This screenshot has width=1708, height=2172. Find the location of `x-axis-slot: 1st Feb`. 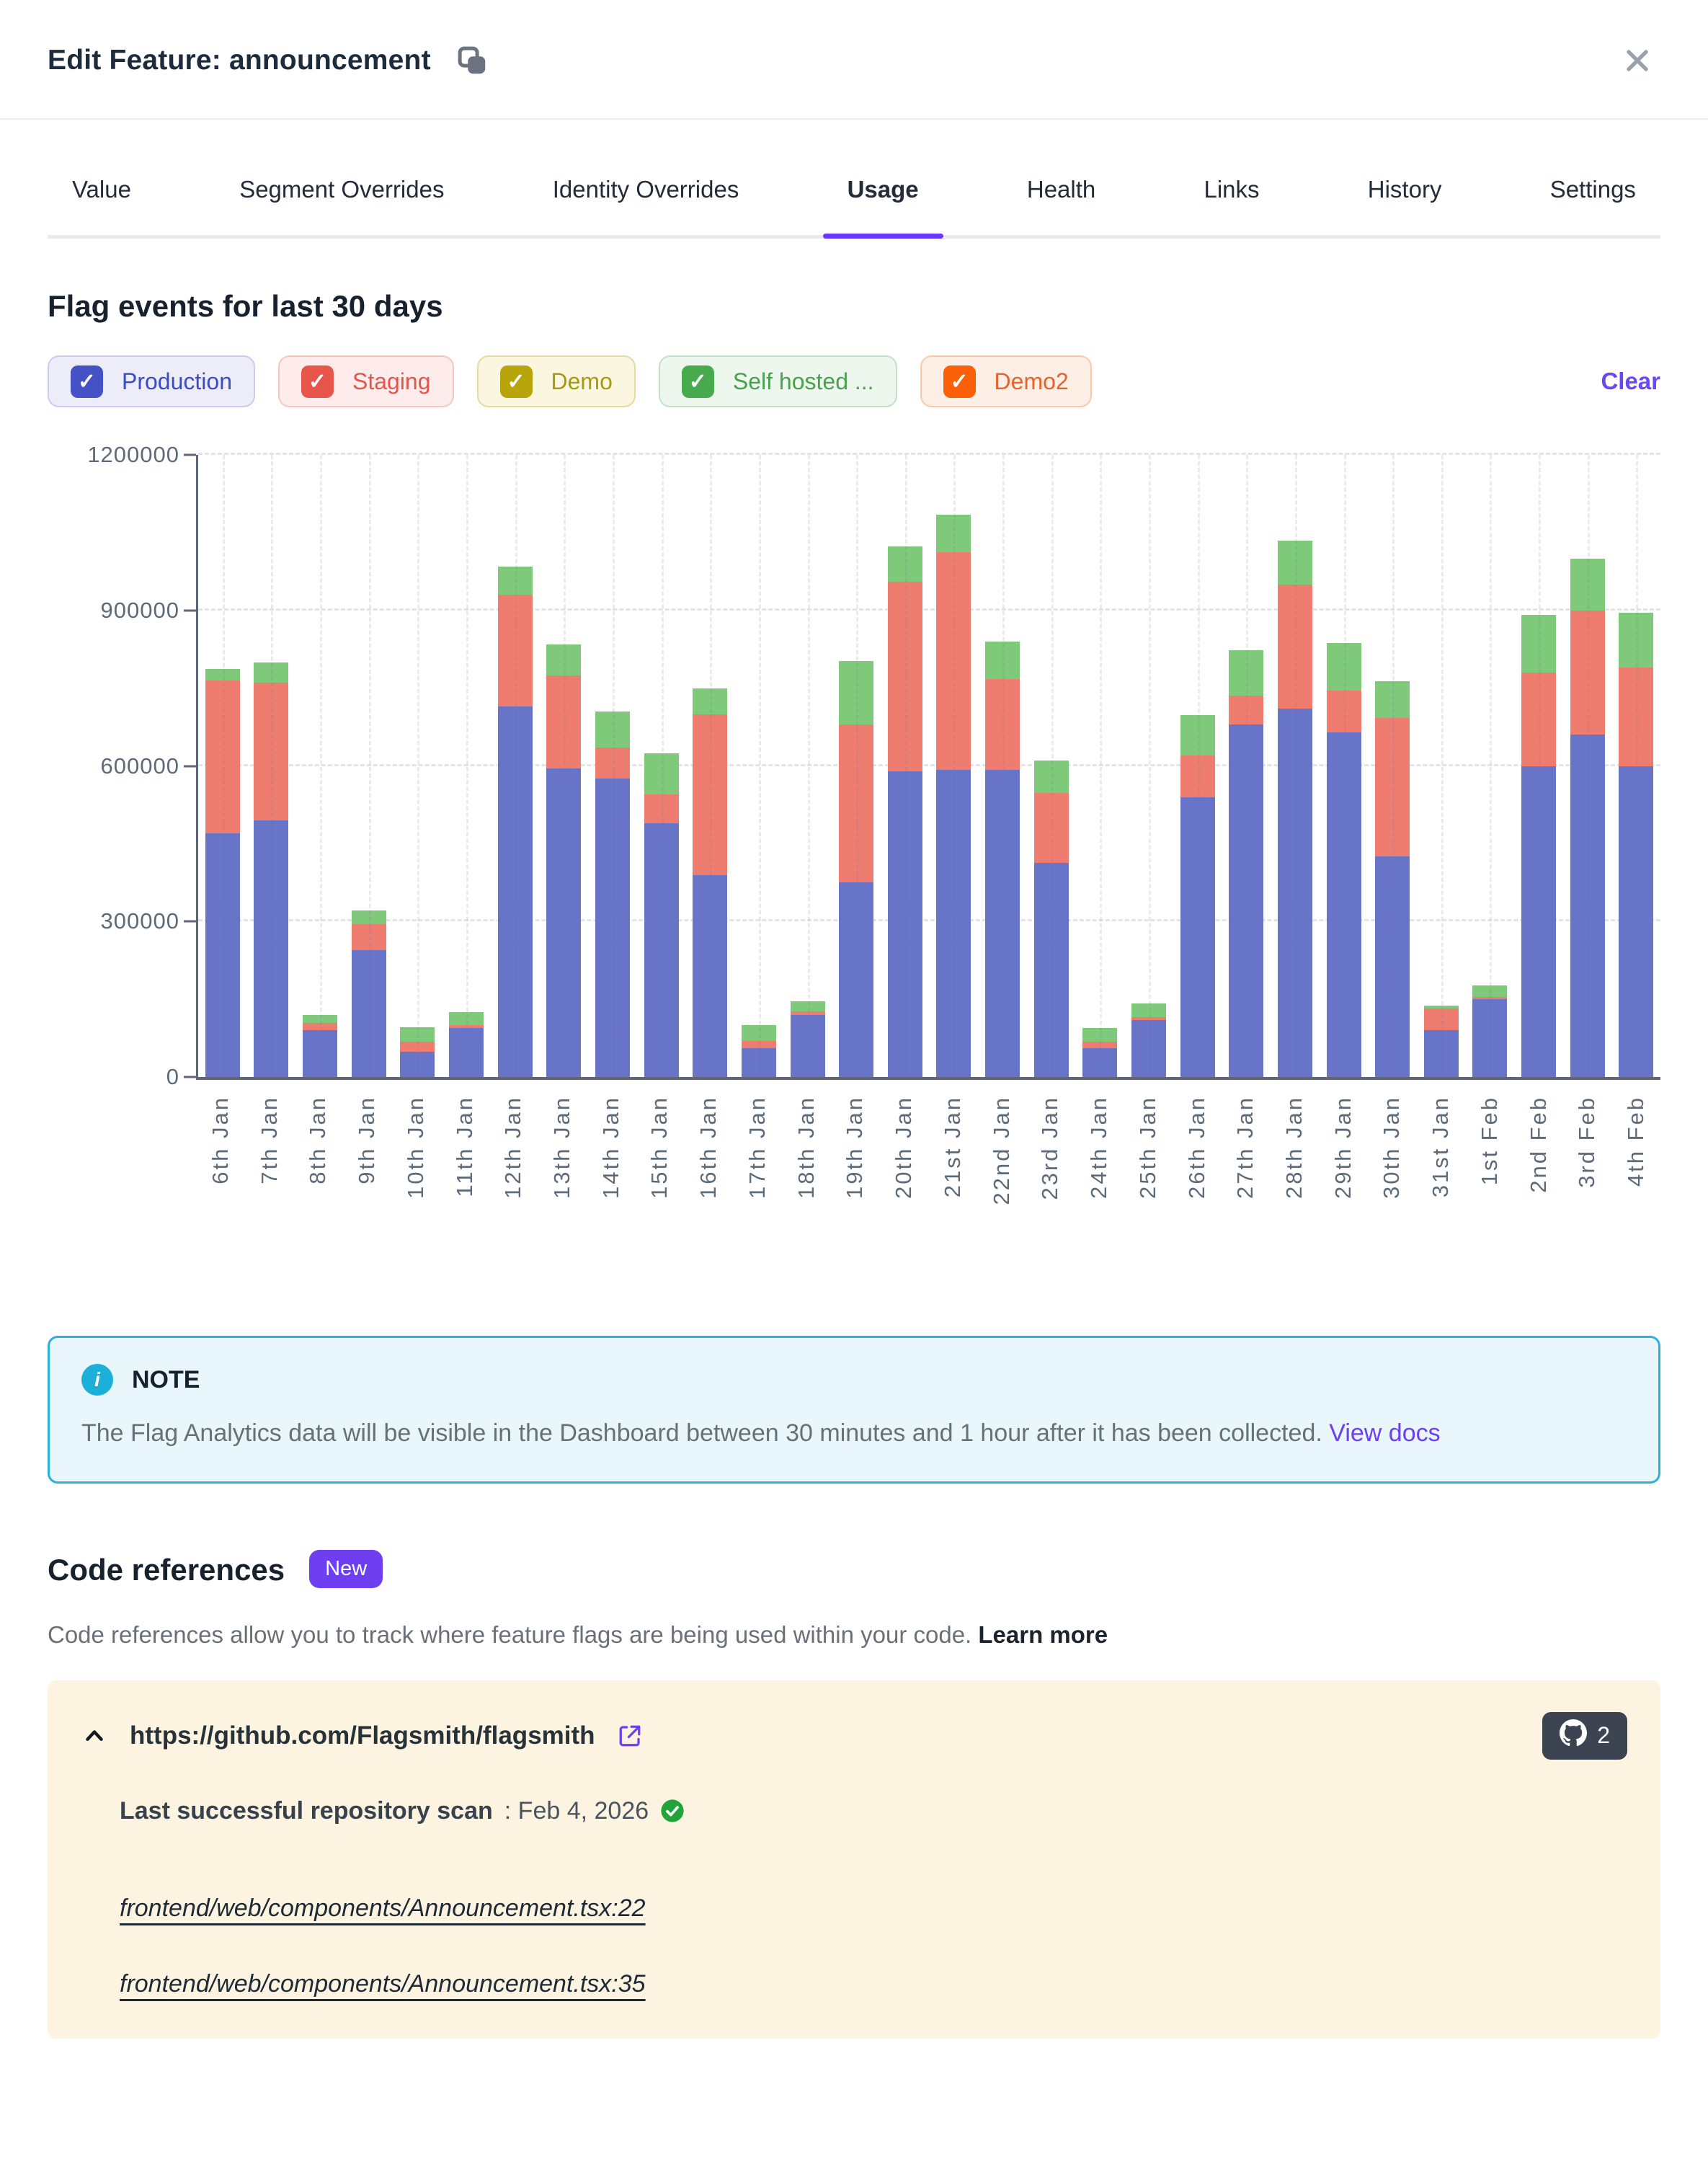

x-axis-slot: 1st Feb is located at coordinates (1489, 1173).